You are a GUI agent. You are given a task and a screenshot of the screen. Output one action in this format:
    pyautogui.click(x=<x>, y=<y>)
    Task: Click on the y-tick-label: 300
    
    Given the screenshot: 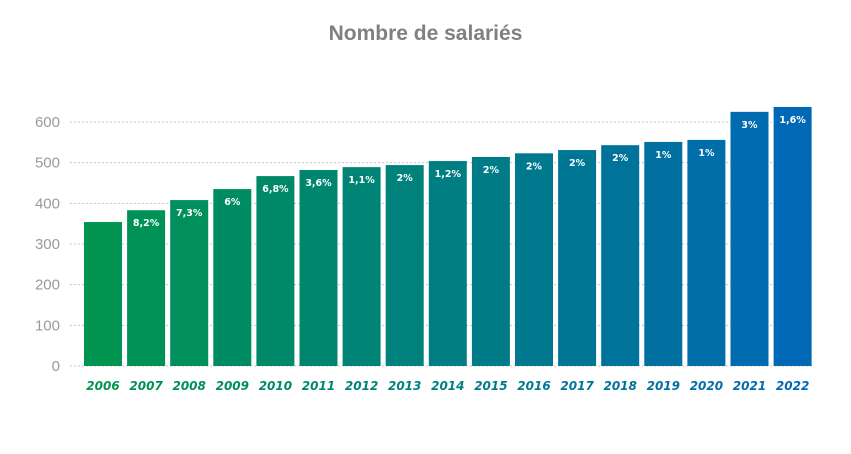 What is the action you would take?
    pyautogui.click(x=47, y=244)
    